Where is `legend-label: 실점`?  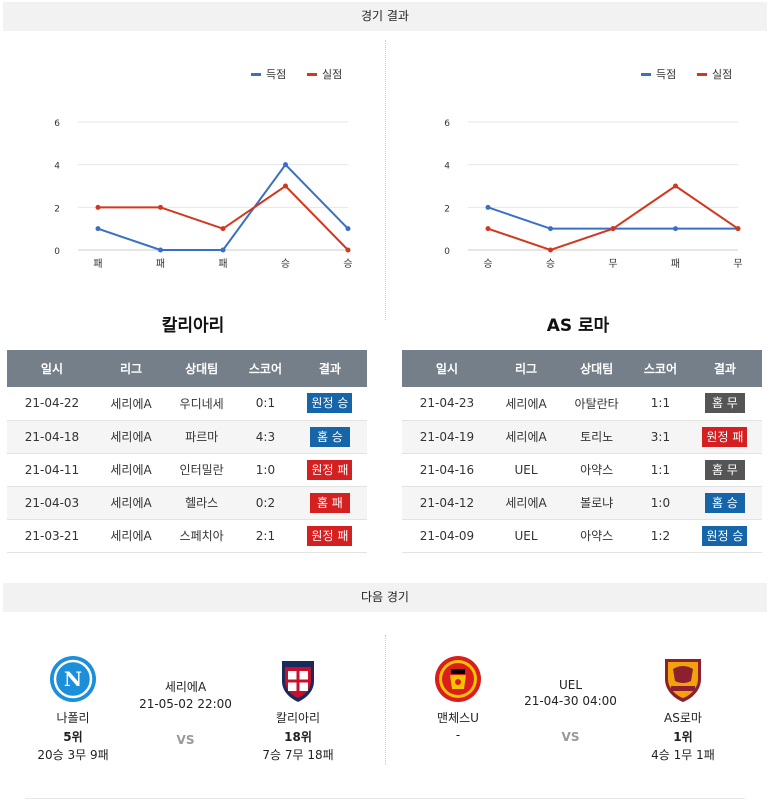 legend-label: 실점 is located at coordinates (332, 74).